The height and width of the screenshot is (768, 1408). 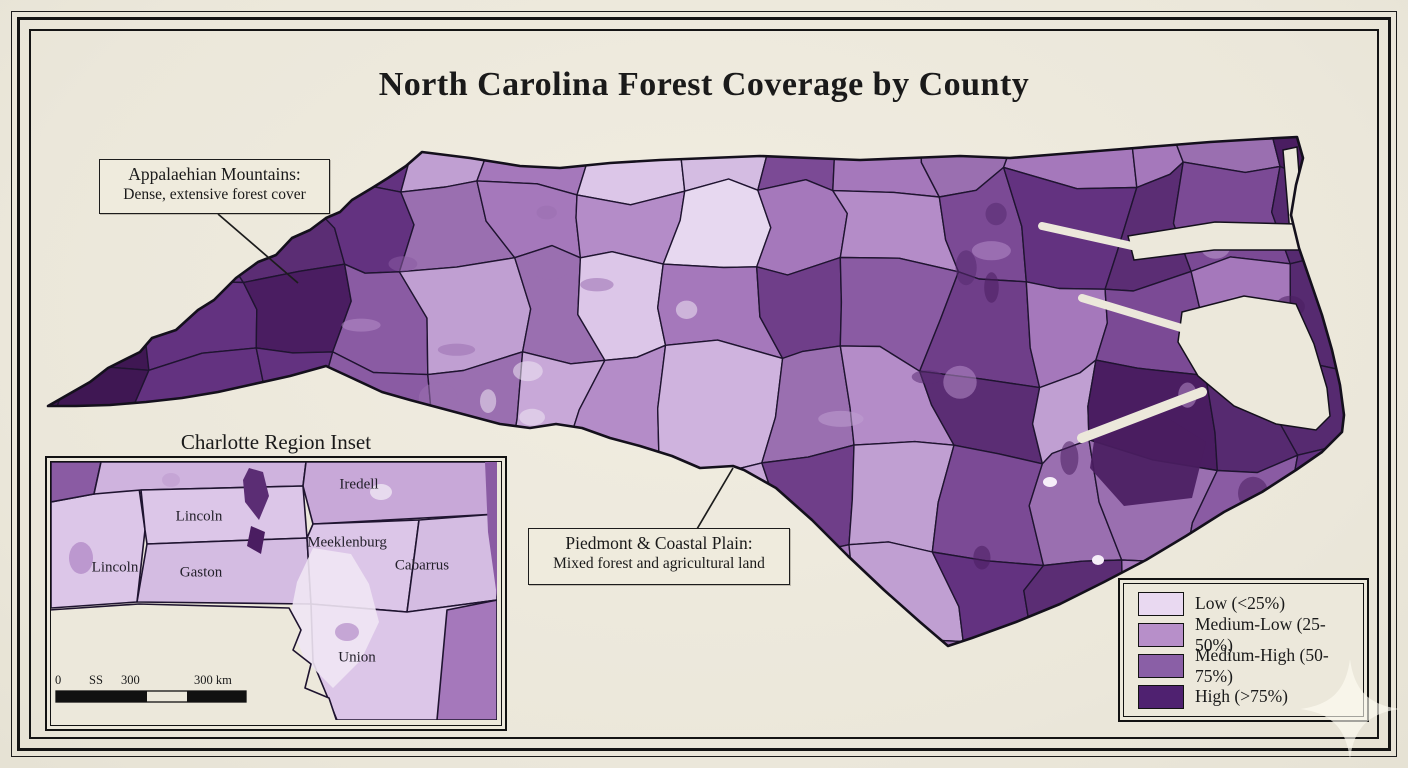 I want to click on callout-piedmont-text: Mixed forest and agricultural land, so click(x=659, y=563).